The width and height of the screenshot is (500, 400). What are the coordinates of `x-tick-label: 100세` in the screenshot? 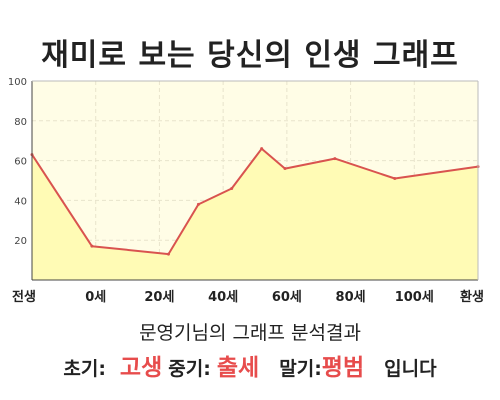 It's located at (414, 297).